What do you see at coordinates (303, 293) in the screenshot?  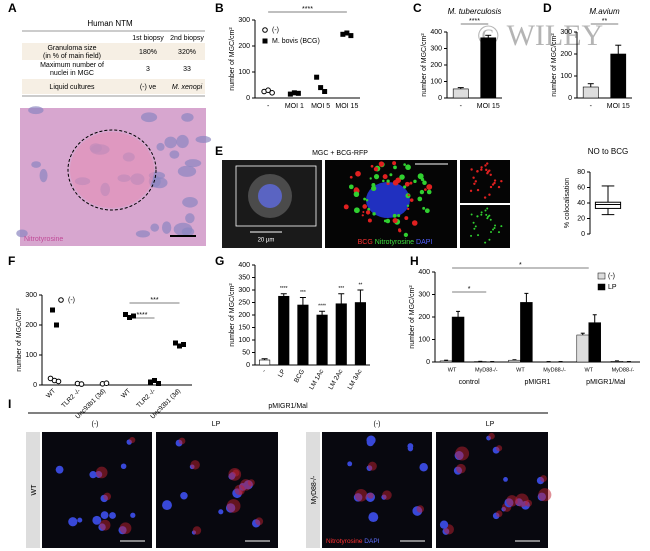 I see `significance: ***` at bounding box center [303, 293].